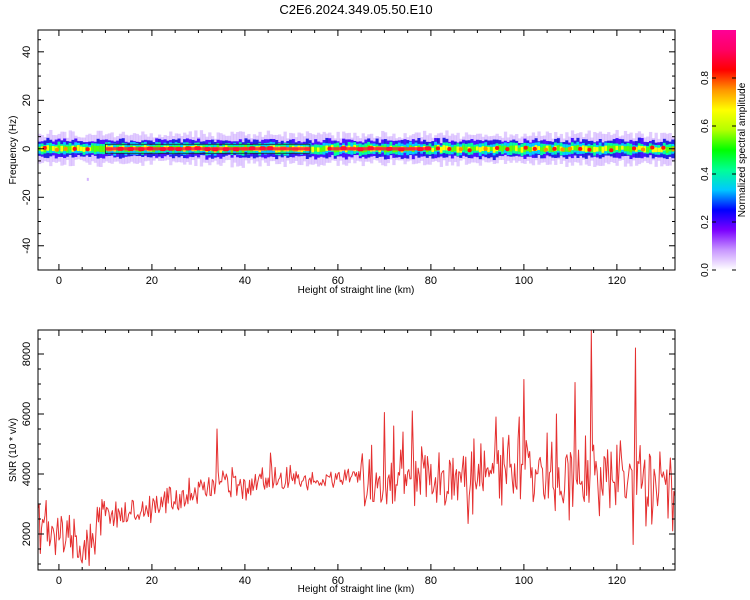 This screenshot has height=600, width=750. What do you see at coordinates (87, 179) in the screenshot?
I see `heat-cell-speck` at bounding box center [87, 179].